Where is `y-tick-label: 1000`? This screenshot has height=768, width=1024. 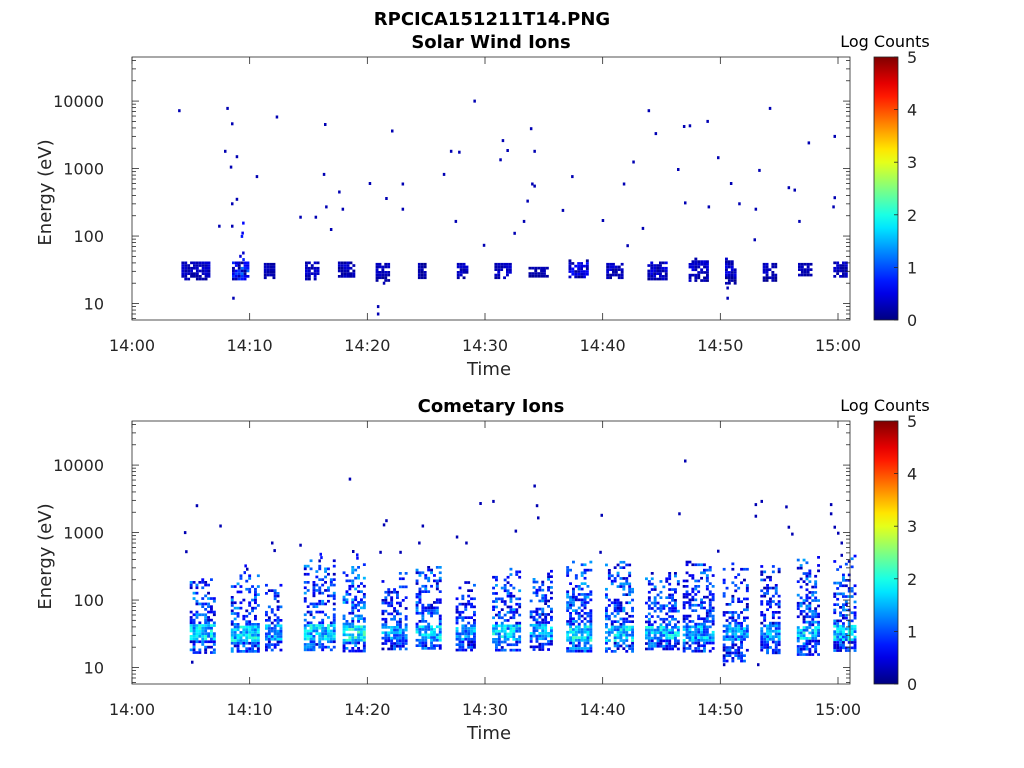 y-tick-label: 1000 is located at coordinates (83, 169).